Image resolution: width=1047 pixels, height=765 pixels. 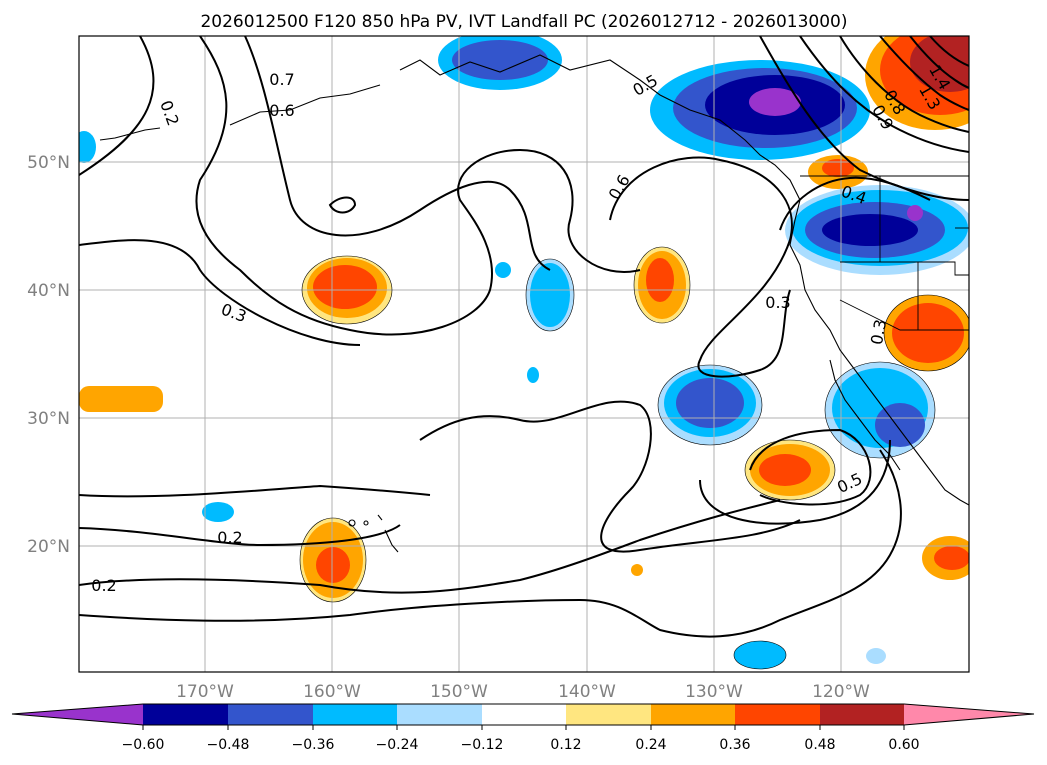 I want to click on colorbar-low-extend, so click(x=77, y=714).